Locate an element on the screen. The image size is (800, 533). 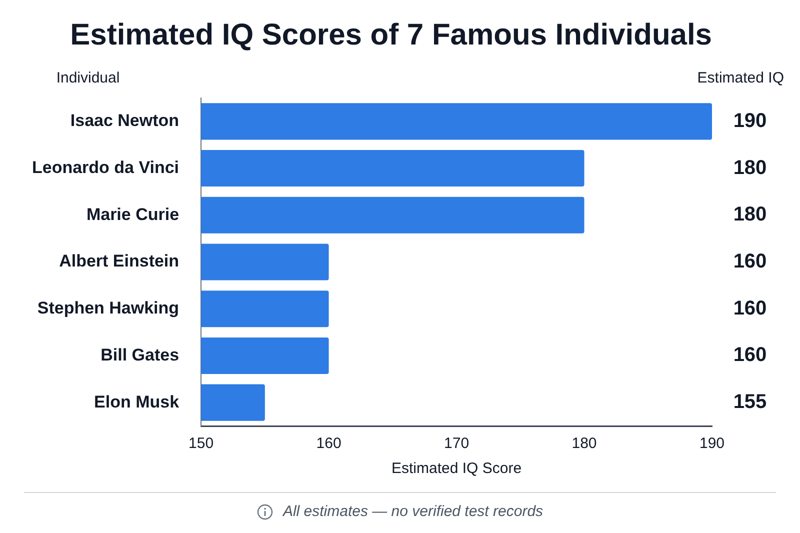
chart-title: Estimated IQ Scores of 7 Famous Individuals is located at coordinates (391, 35).